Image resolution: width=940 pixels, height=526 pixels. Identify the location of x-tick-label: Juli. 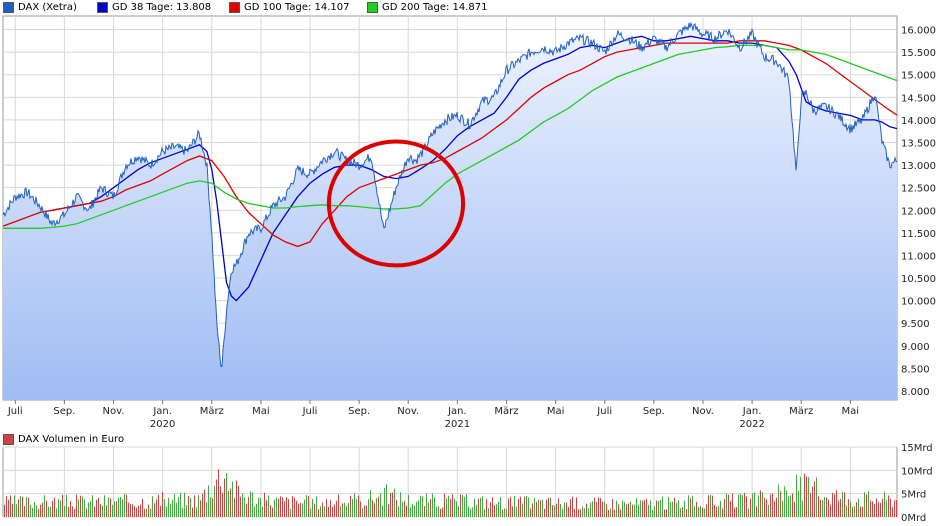
(15, 411).